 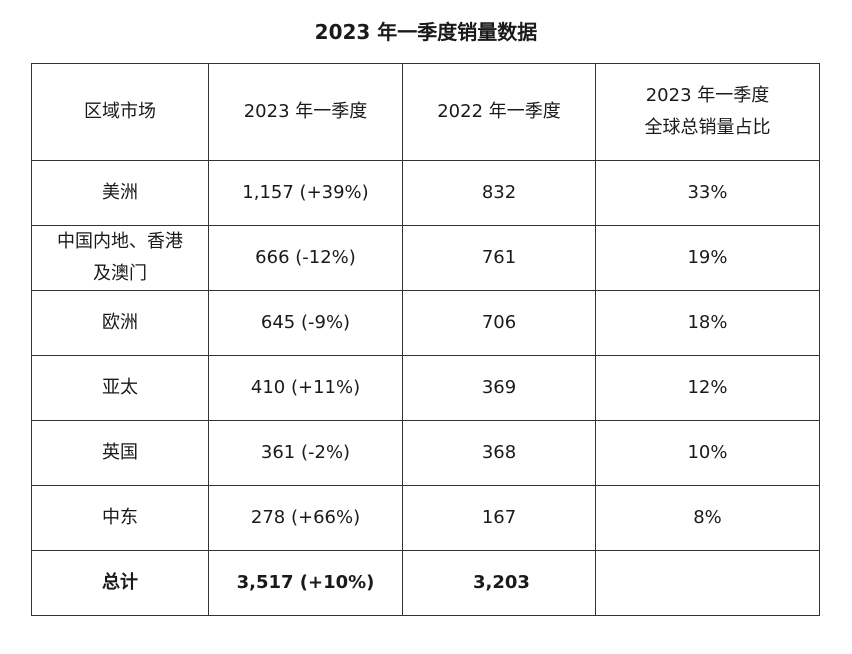 I want to click on cell-share: 18%, so click(x=707, y=323).